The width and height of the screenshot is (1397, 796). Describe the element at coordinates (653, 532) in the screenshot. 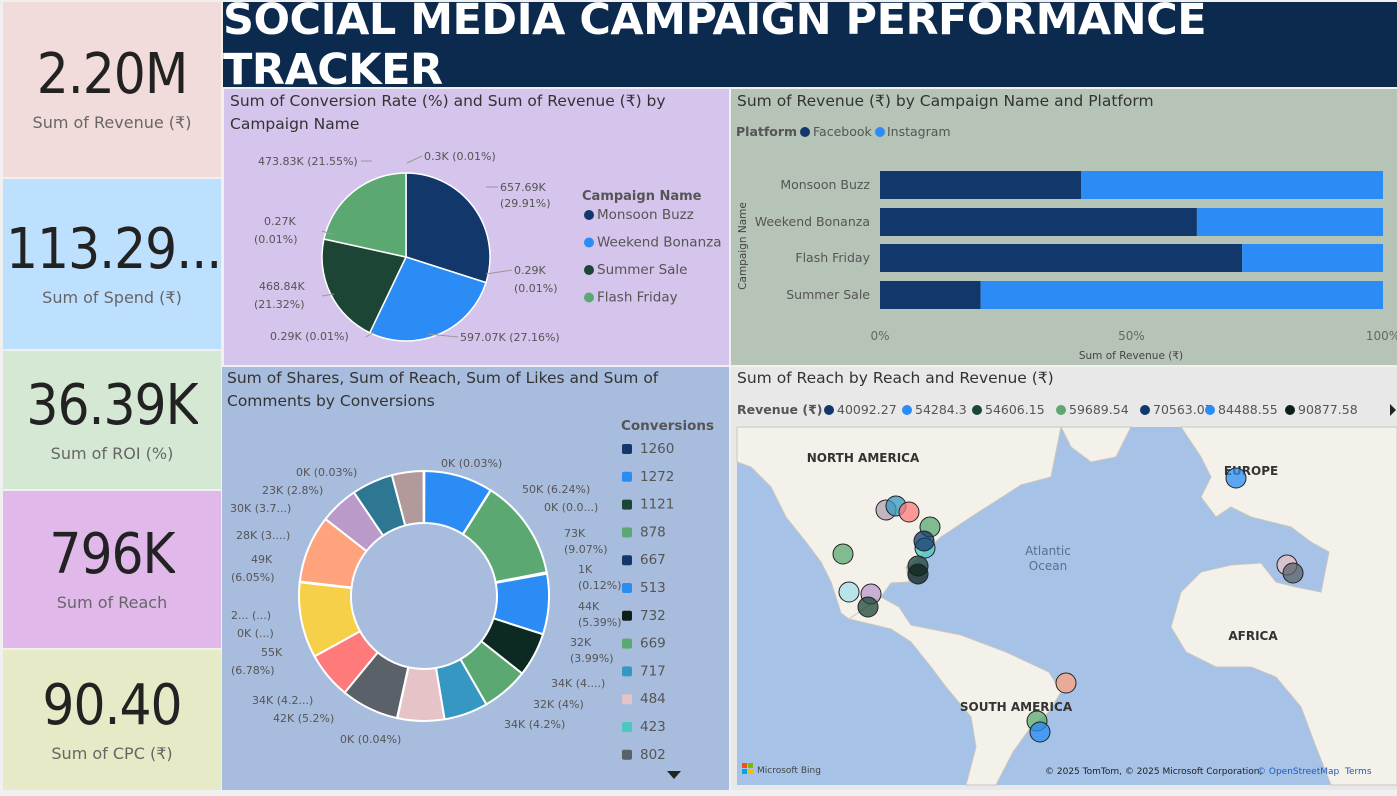

I see `donut-legend-item: 878` at that location.